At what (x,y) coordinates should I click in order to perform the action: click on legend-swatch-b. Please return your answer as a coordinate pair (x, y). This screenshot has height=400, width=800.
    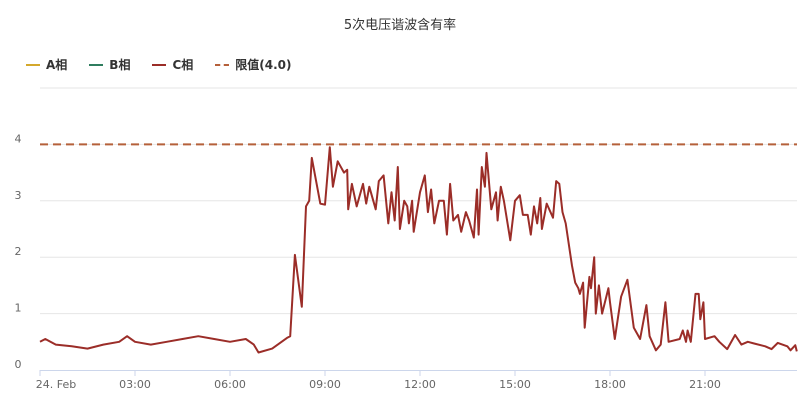
    Looking at the image, I should click on (96, 64).